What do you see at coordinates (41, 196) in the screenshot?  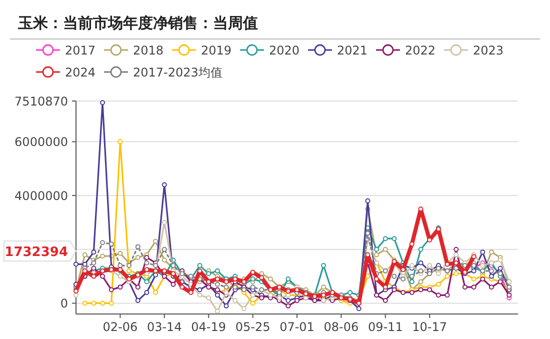 I see `y-tick-label: 4000000` at bounding box center [41, 196].